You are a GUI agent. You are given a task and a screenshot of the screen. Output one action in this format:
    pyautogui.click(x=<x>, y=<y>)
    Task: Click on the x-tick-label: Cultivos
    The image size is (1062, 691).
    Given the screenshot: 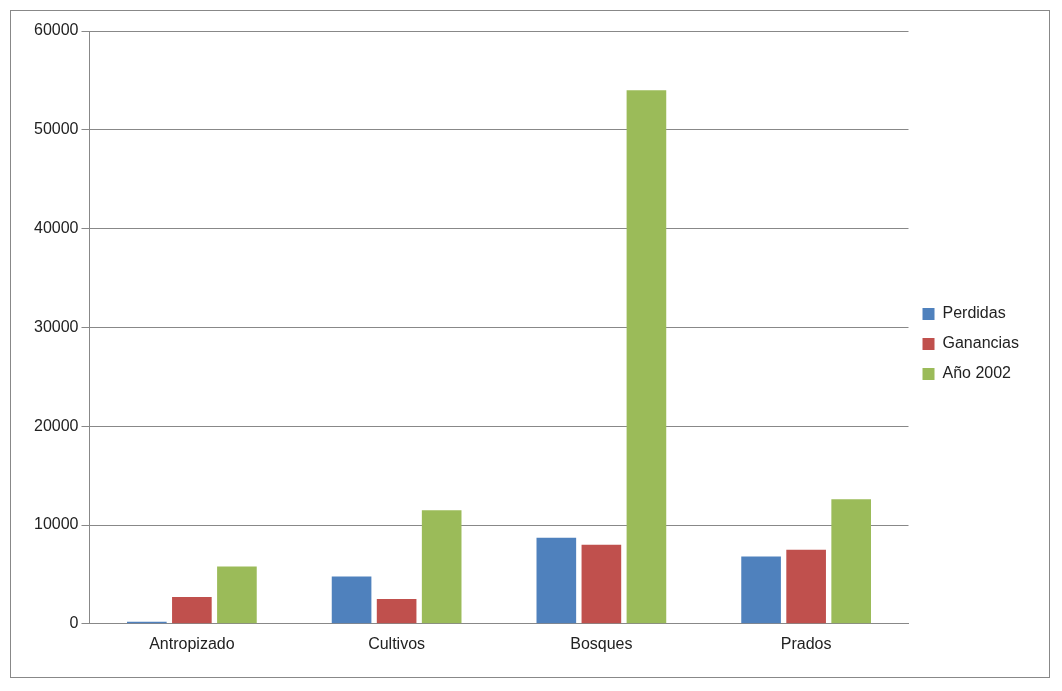 What is the action you would take?
    pyautogui.click(x=397, y=643)
    